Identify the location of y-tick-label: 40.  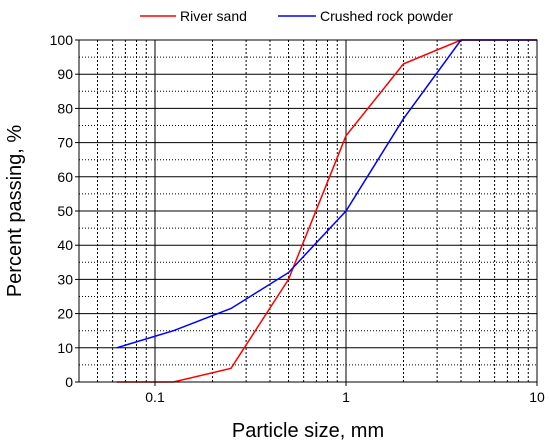
(65, 245).